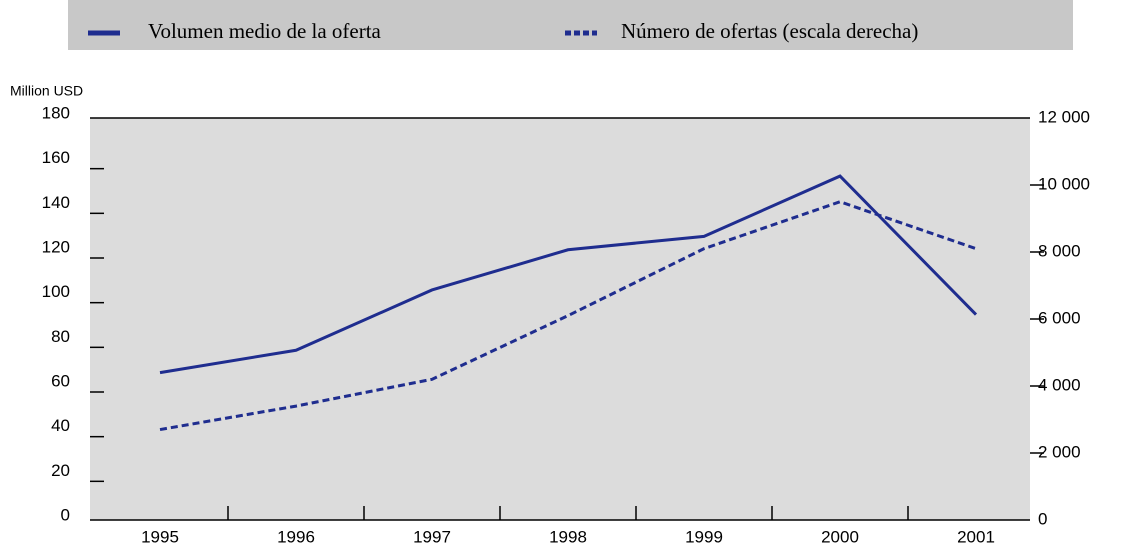  Describe the element at coordinates (56, 202) in the screenshot. I see `y-tick-label: 140` at that location.